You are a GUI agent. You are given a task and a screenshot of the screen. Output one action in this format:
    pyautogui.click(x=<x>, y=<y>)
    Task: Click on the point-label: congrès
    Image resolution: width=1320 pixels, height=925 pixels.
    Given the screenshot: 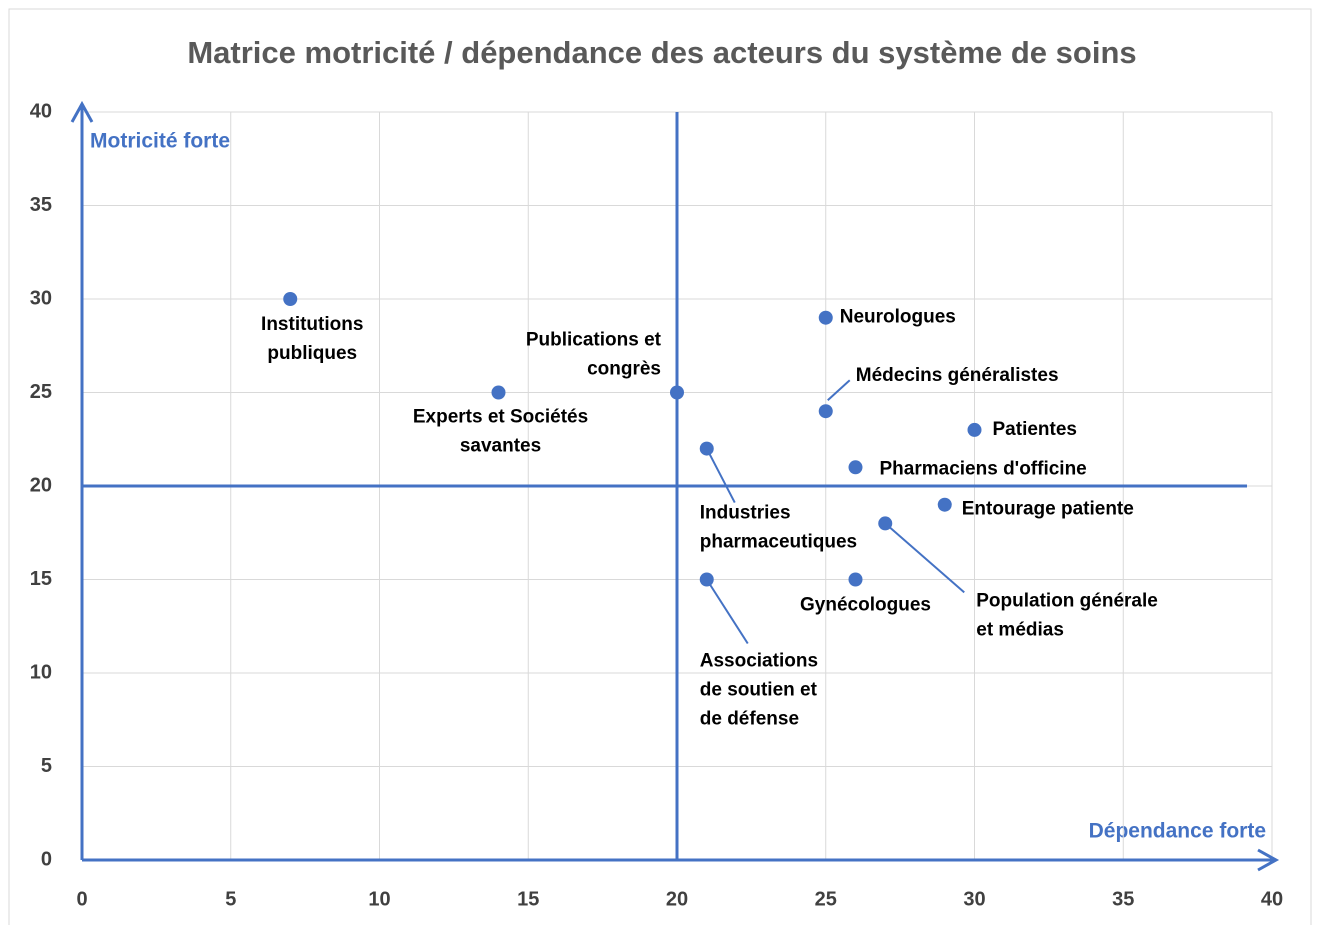 What is the action you would take?
    pyautogui.click(x=624, y=369)
    